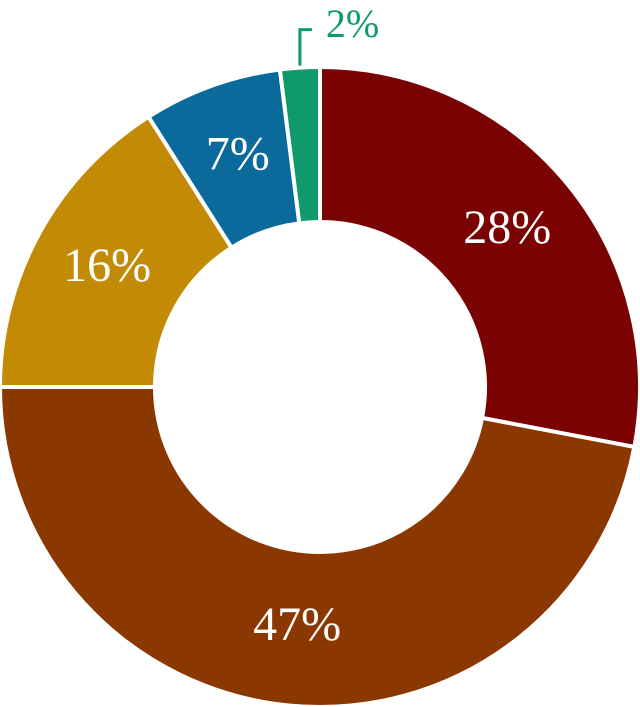 Image resolution: width=640 pixels, height=707 pixels. What do you see at coordinates (507, 227) in the screenshot?
I see `value-label: 28%` at bounding box center [507, 227].